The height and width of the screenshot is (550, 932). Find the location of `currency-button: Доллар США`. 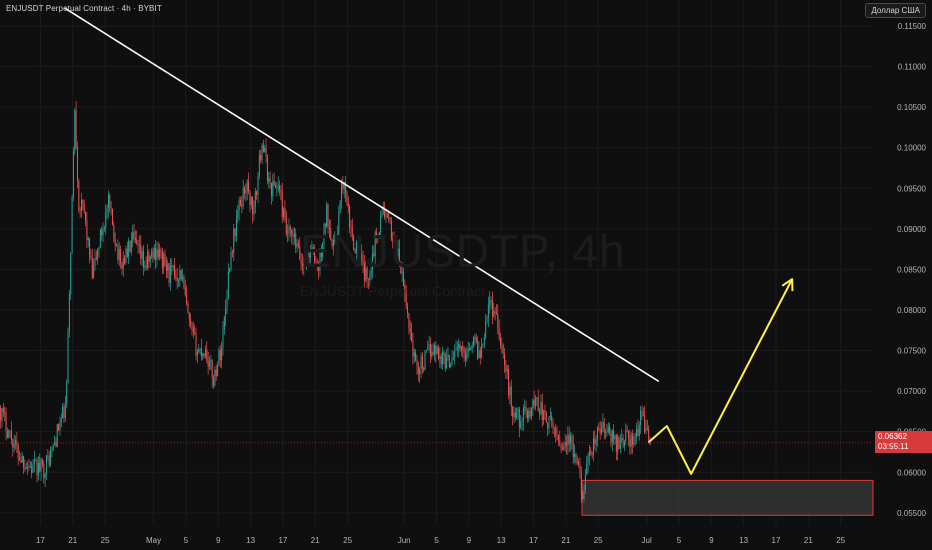

currency-button: Доллар США is located at coordinates (895, 10).